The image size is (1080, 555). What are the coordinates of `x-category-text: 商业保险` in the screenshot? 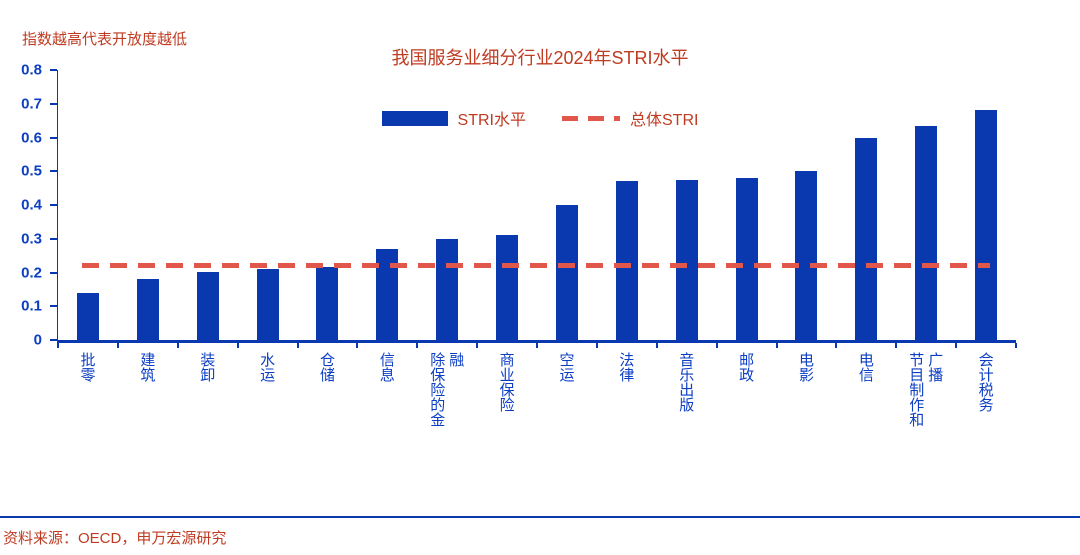 It's located at (506, 382).